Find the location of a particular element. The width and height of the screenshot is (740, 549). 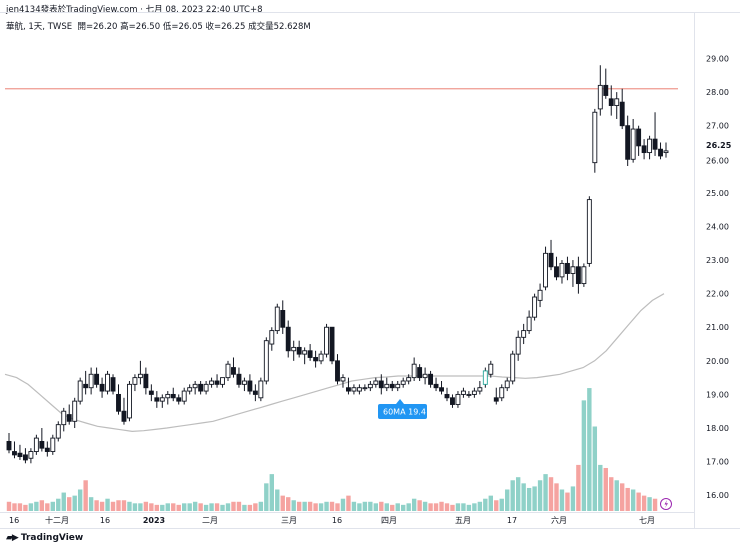

time-tick-label: 17 is located at coordinates (512, 520).